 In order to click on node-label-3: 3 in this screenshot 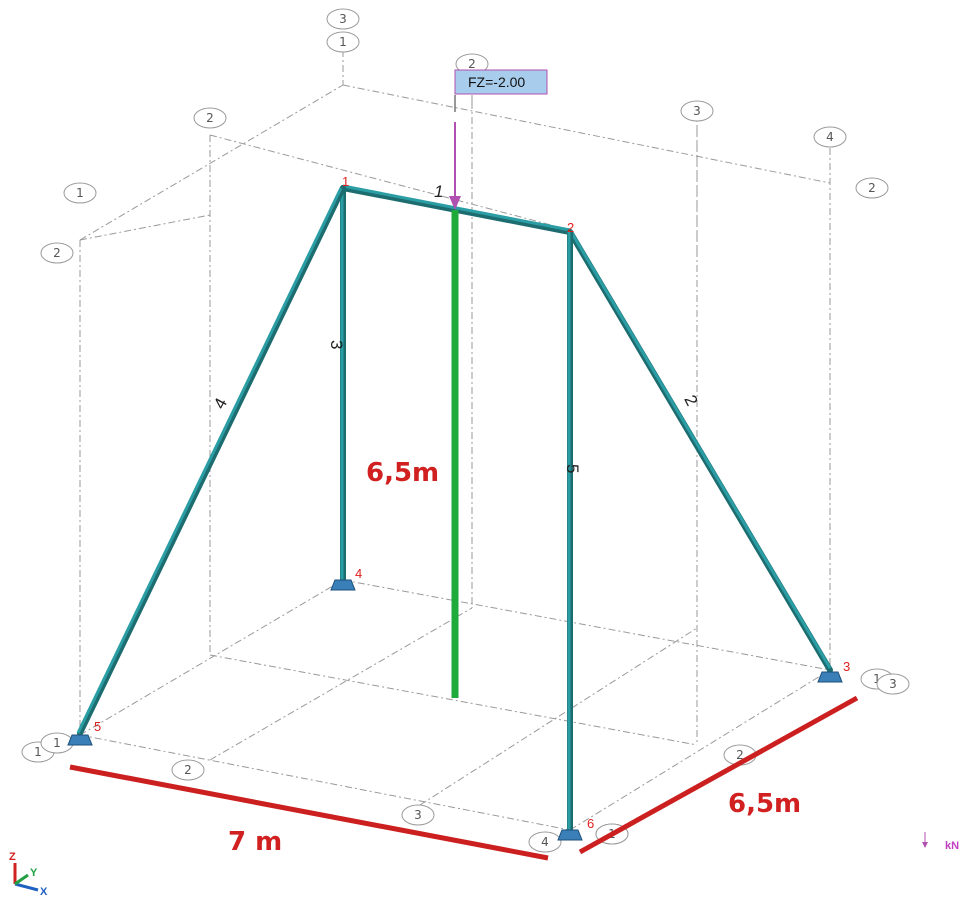, I will do `click(846, 666)`.